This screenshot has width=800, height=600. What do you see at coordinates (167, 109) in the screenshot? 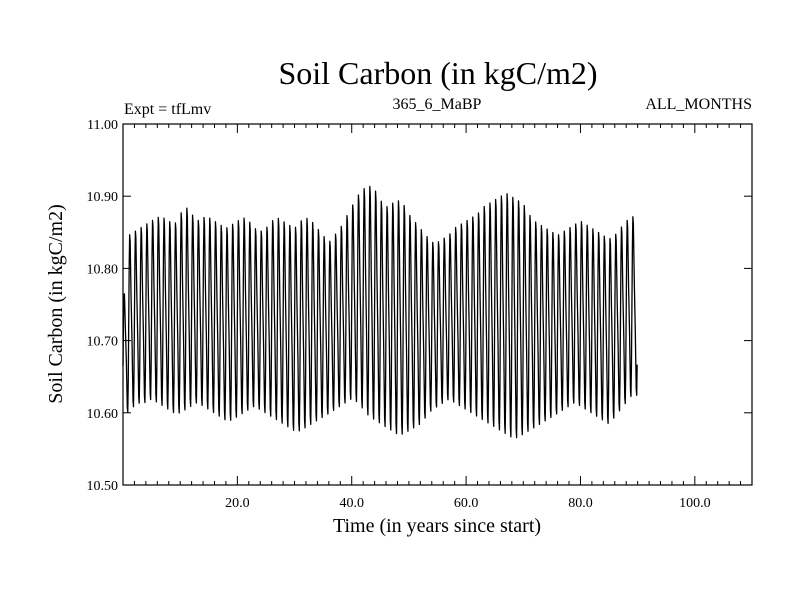
I see `experiment-label: Expt = tfLmv` at bounding box center [167, 109].